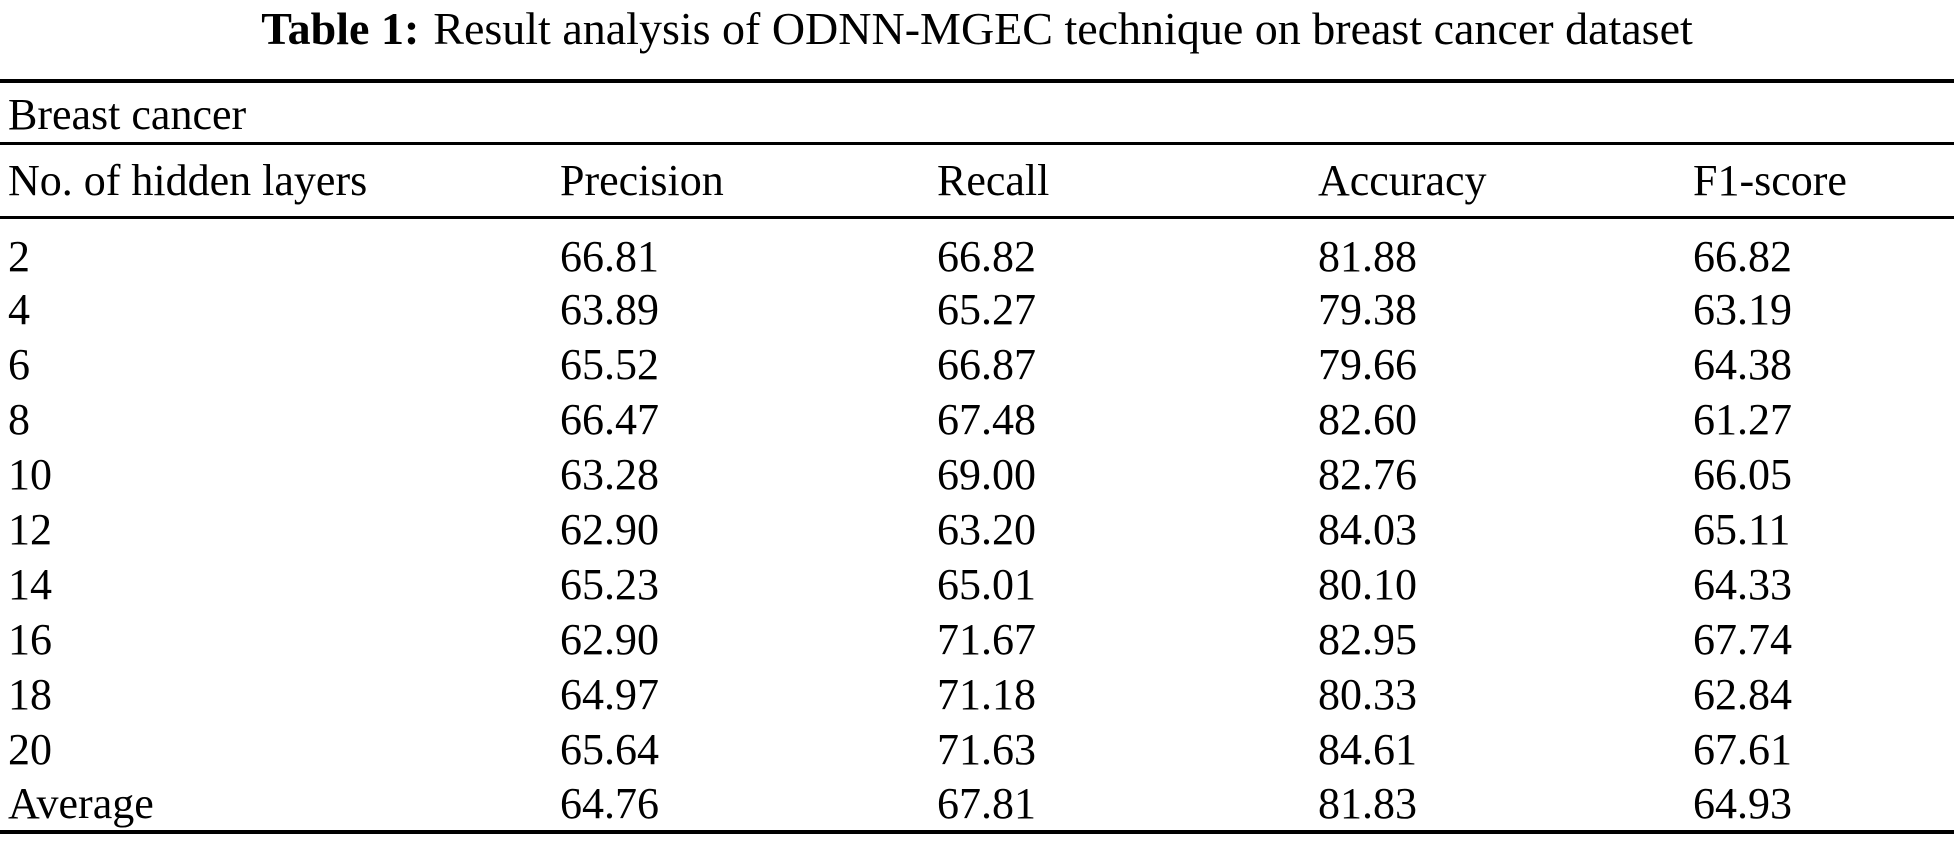  Describe the element at coordinates (1367, 529) in the screenshot. I see `value-cell: 84.03` at that location.